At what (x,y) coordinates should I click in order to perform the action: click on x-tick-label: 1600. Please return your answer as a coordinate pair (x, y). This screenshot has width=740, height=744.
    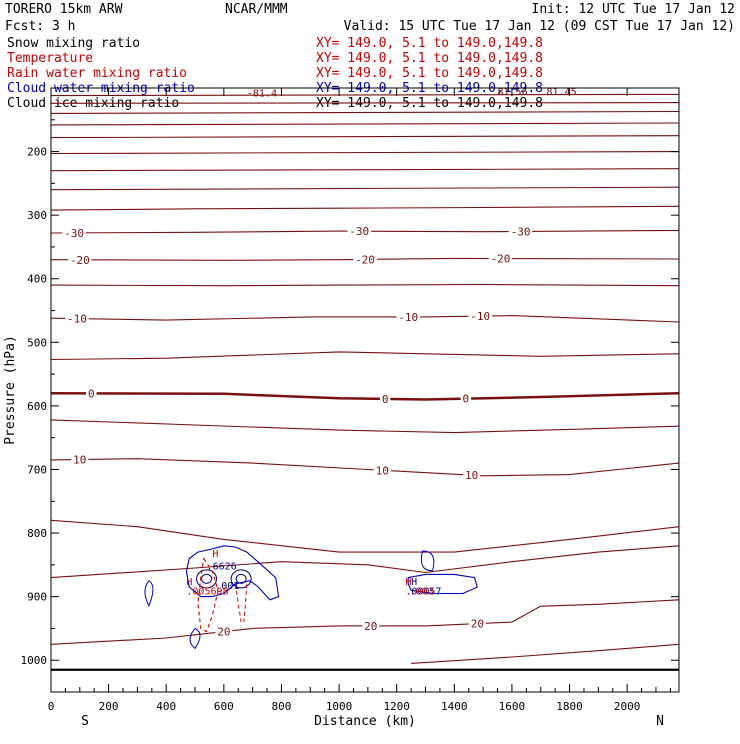
    Looking at the image, I should click on (512, 706).